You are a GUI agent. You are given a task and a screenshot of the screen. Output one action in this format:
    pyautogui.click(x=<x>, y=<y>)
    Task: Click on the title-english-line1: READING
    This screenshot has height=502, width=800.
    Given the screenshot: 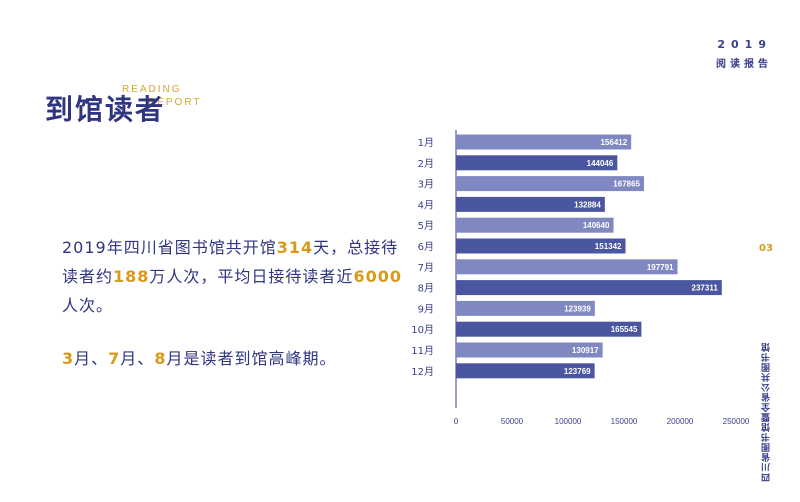 What is the action you would take?
    pyautogui.click(x=152, y=89)
    